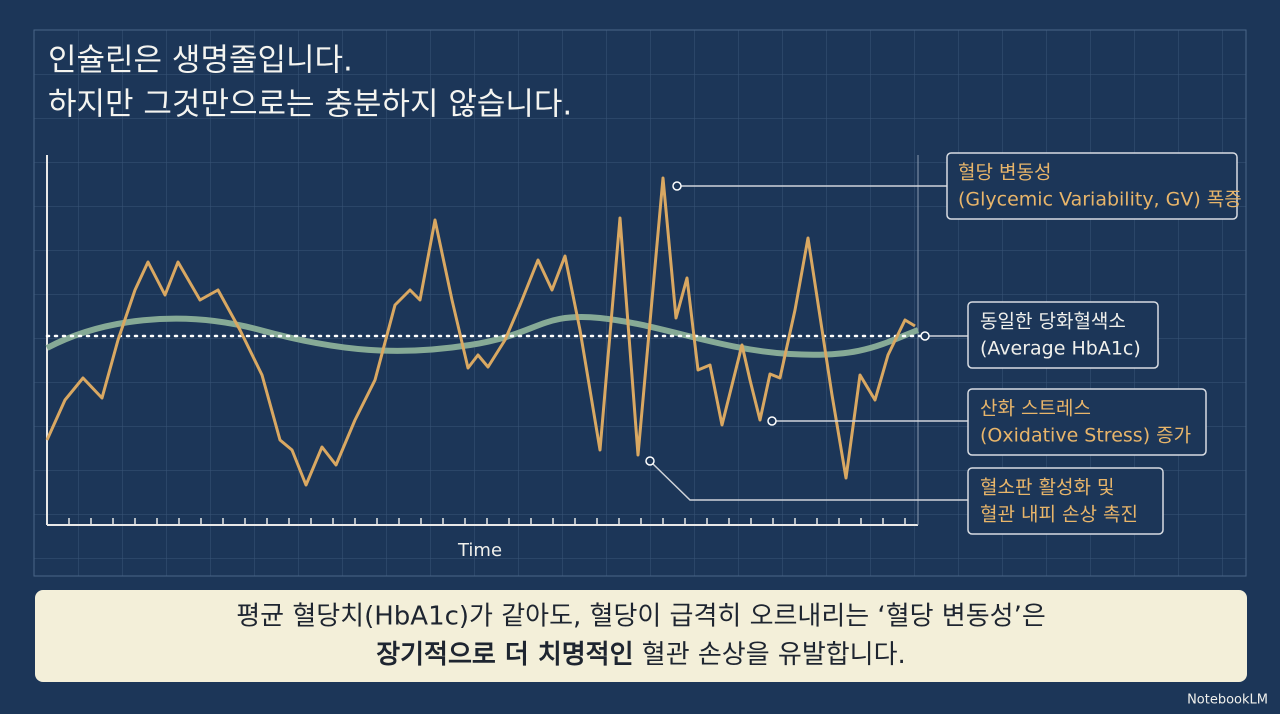 This screenshot has height=714, width=1280. Describe the element at coordinates (770, 655) in the screenshot. I see `footer-rest: 혈관 손상을 유발합니다.` at that location.